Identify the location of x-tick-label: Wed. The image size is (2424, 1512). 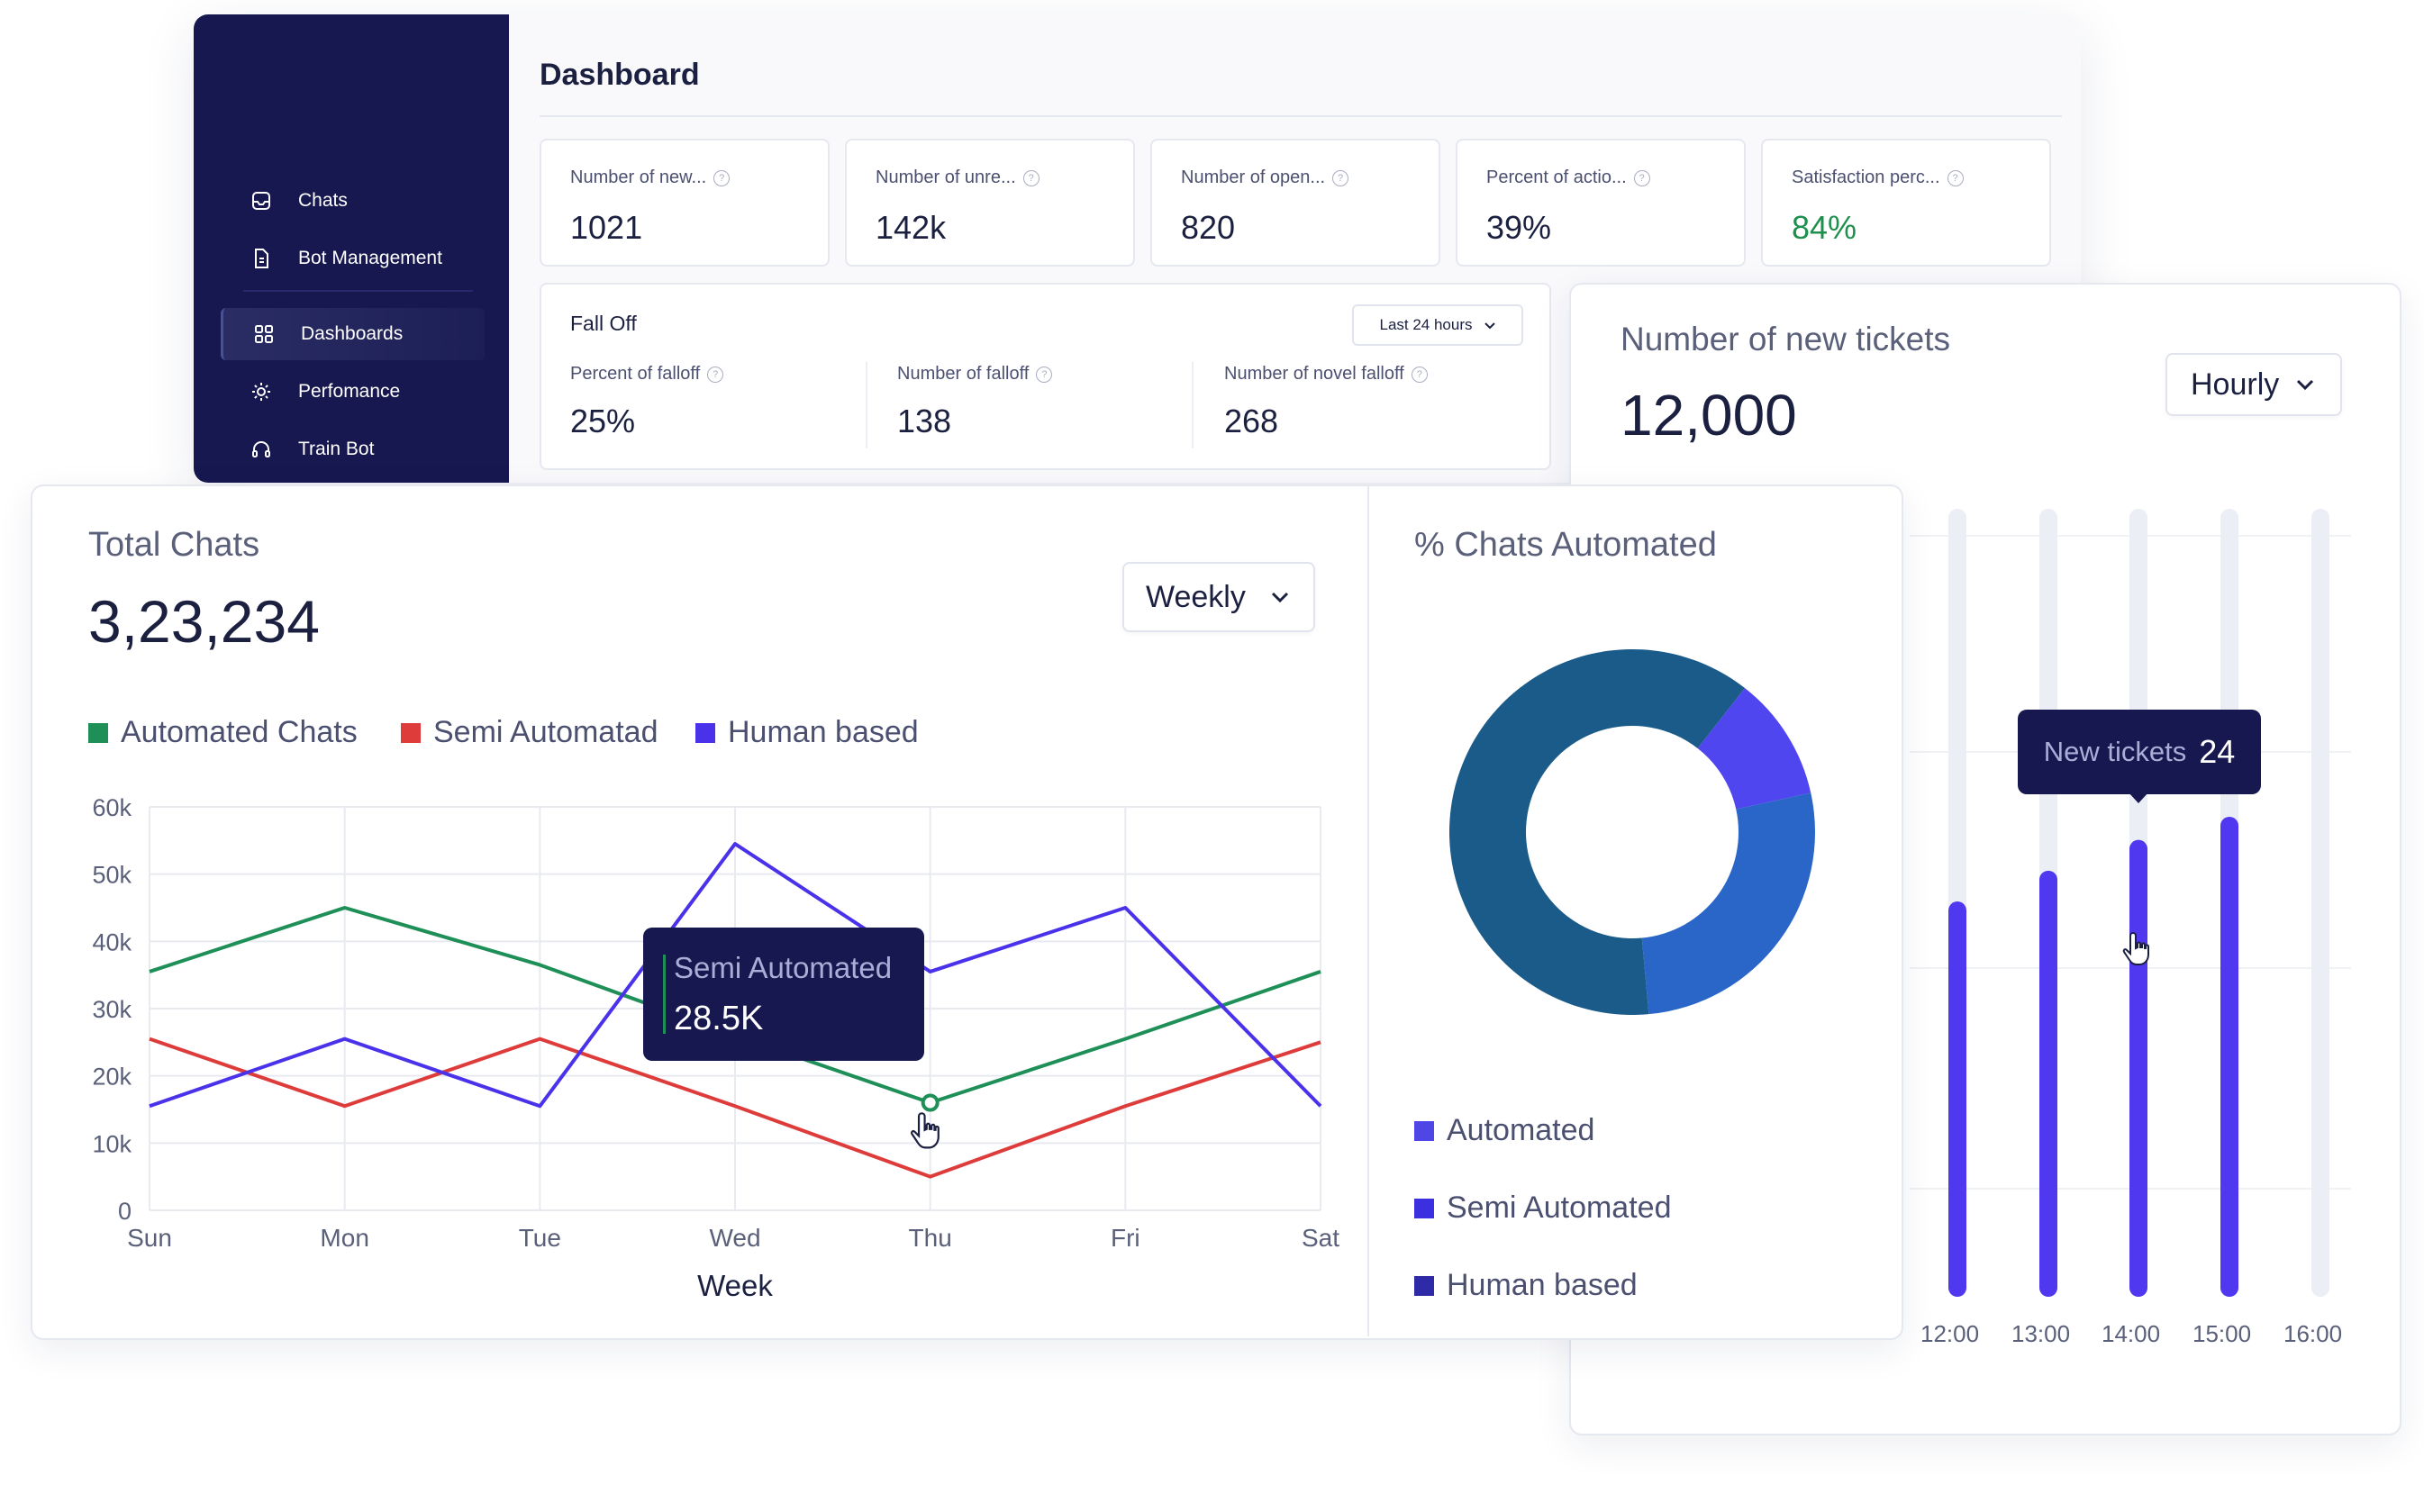
(734, 1238).